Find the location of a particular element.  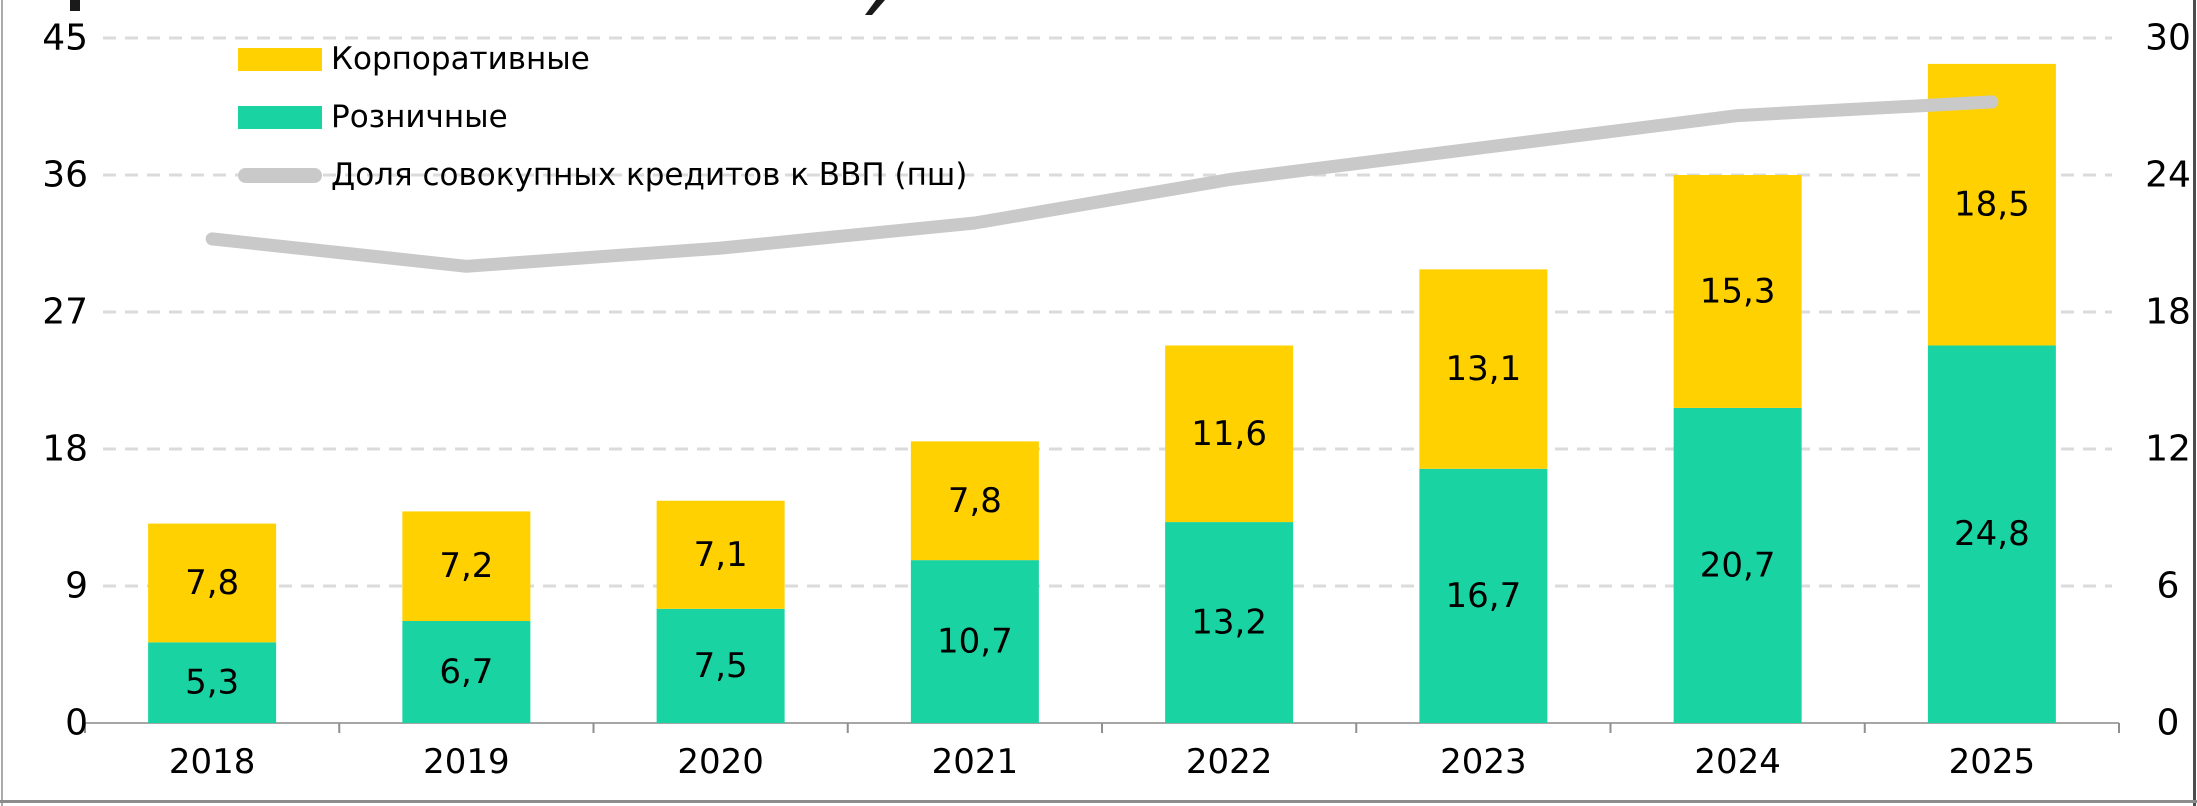

bar-value-label-retail: 5,3 is located at coordinates (212, 683).